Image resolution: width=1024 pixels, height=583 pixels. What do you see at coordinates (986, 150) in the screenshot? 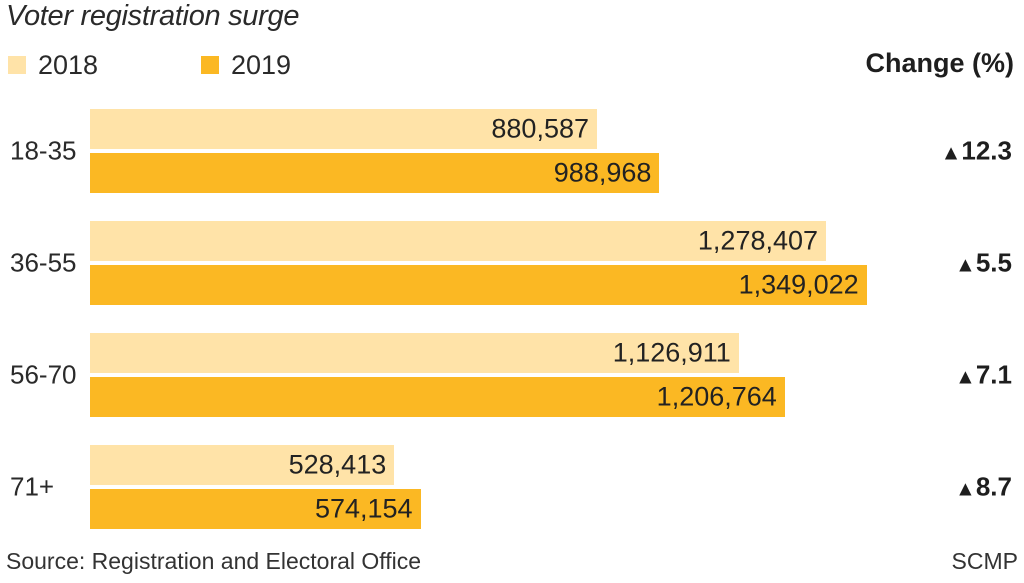
I see `change-number: 12.3` at bounding box center [986, 150].